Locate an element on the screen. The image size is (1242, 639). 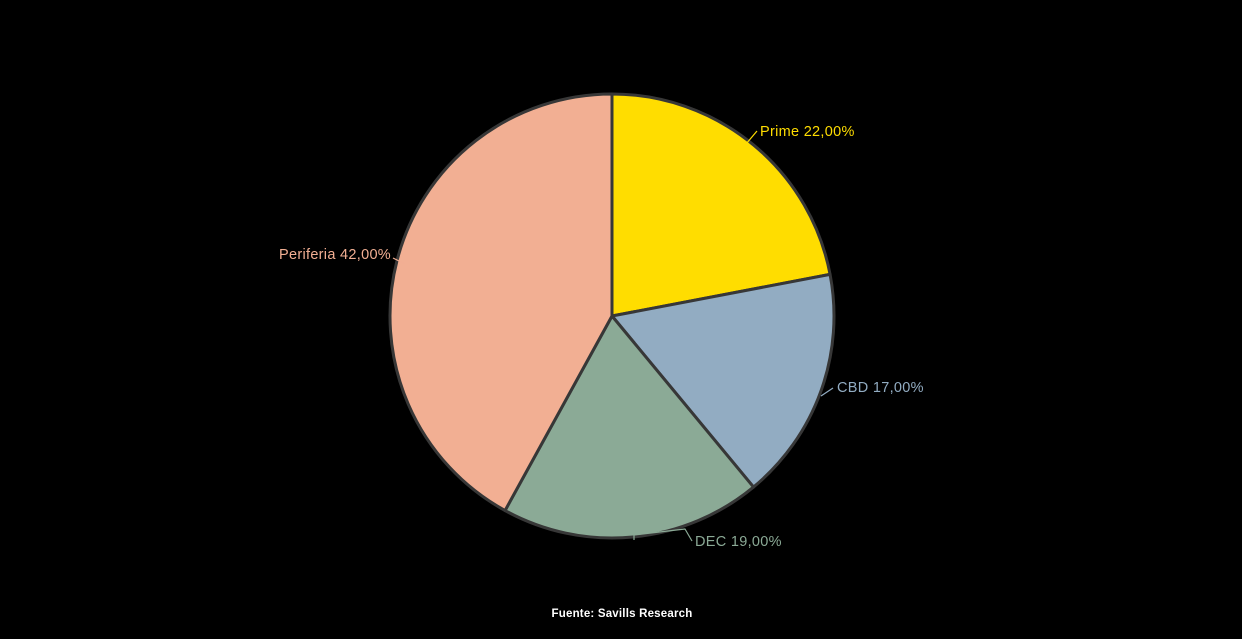
source-note: Fuente: Savills Research is located at coordinates (622, 614).